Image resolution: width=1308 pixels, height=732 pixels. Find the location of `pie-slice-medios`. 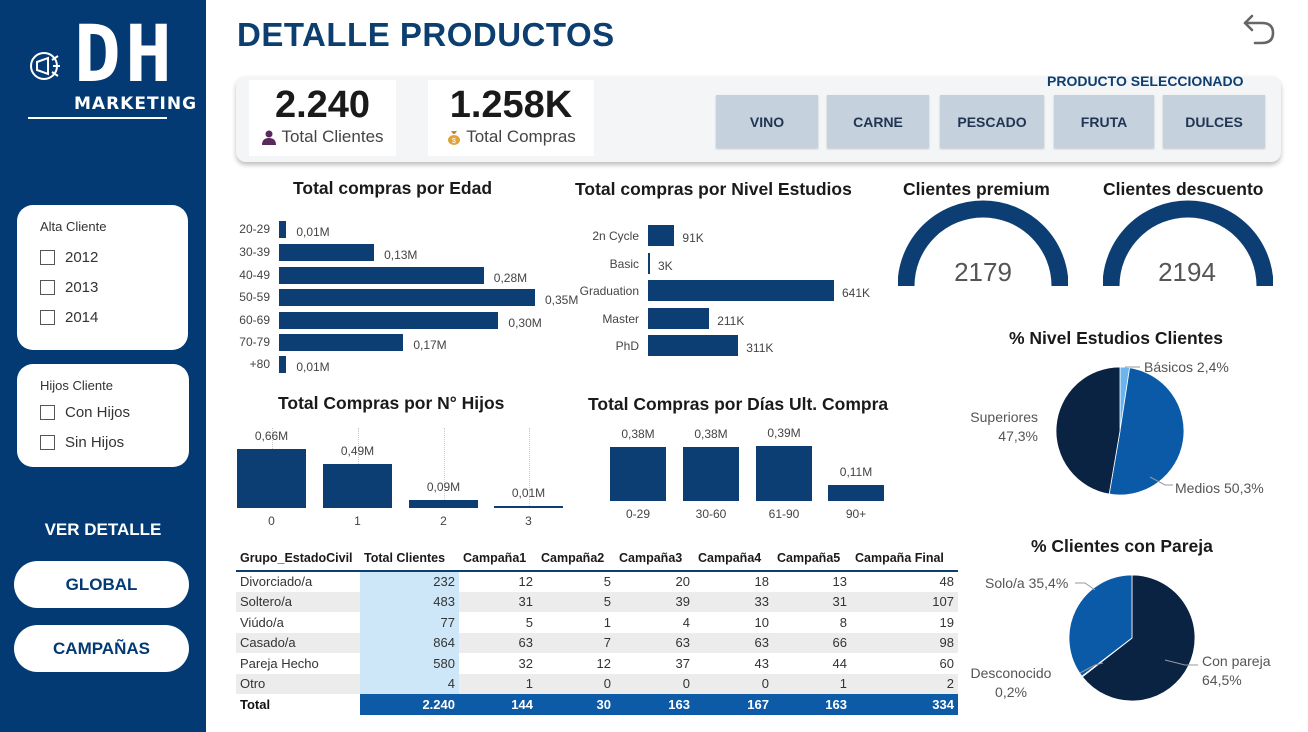

pie-slice-medios is located at coordinates (1146, 431).